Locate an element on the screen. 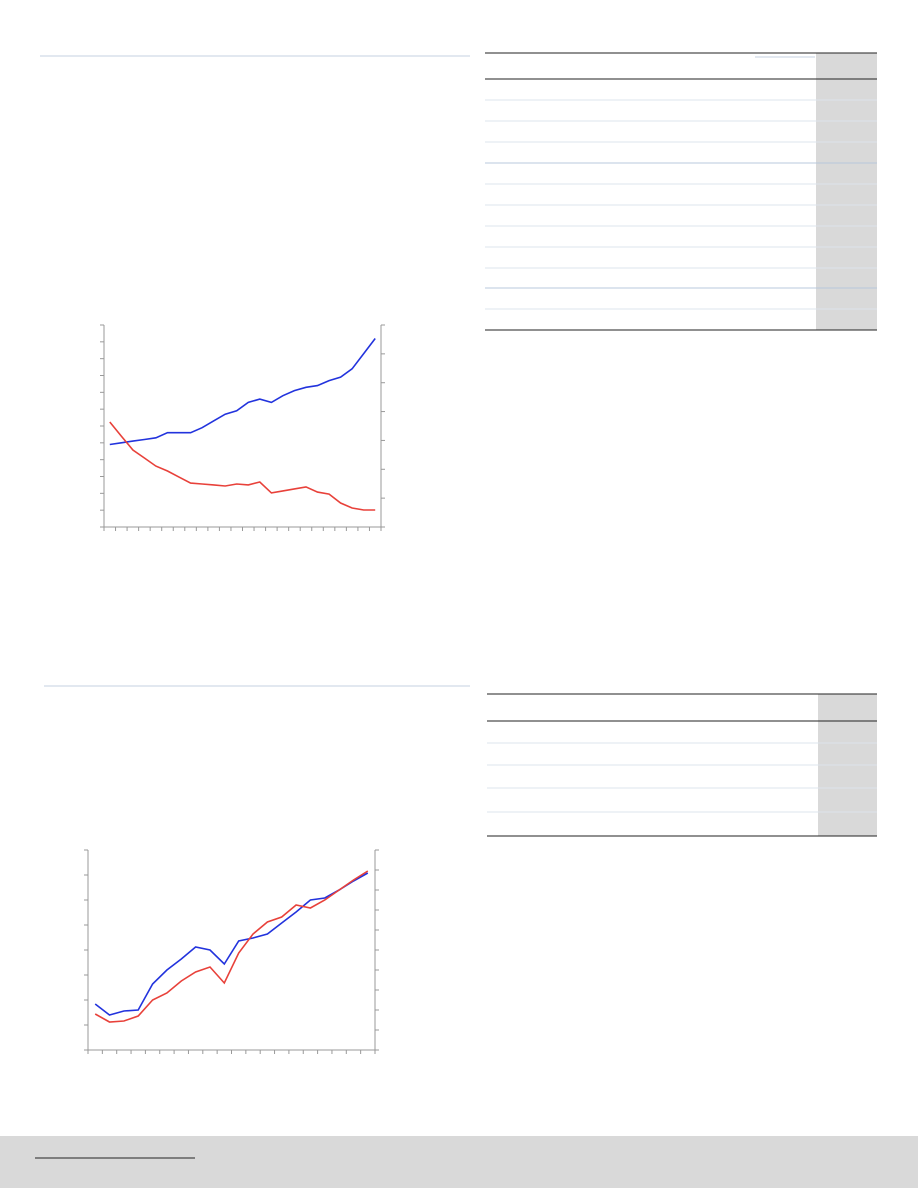  footer is located at coordinates (459, 1162).